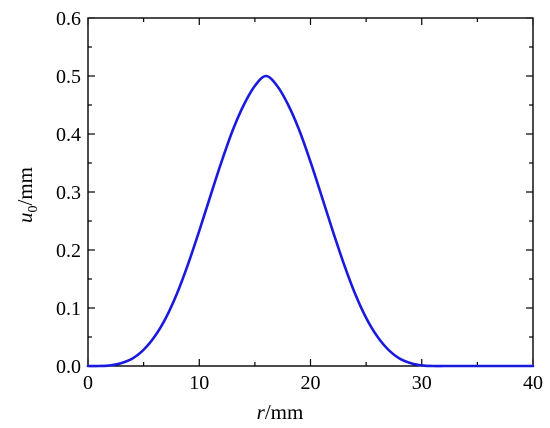 The width and height of the screenshot is (550, 428). I want to click on y-tick-label: 0.0, so click(68, 367).